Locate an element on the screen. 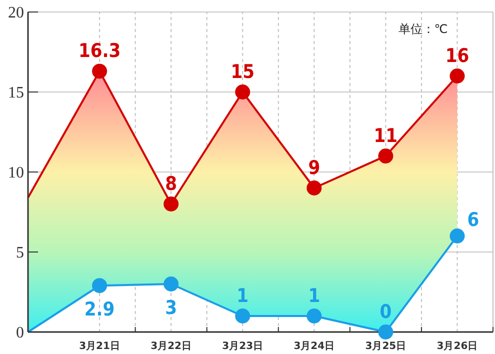 This screenshot has height=354, width=495. y-tick-label: 20 is located at coordinates (16, 13).